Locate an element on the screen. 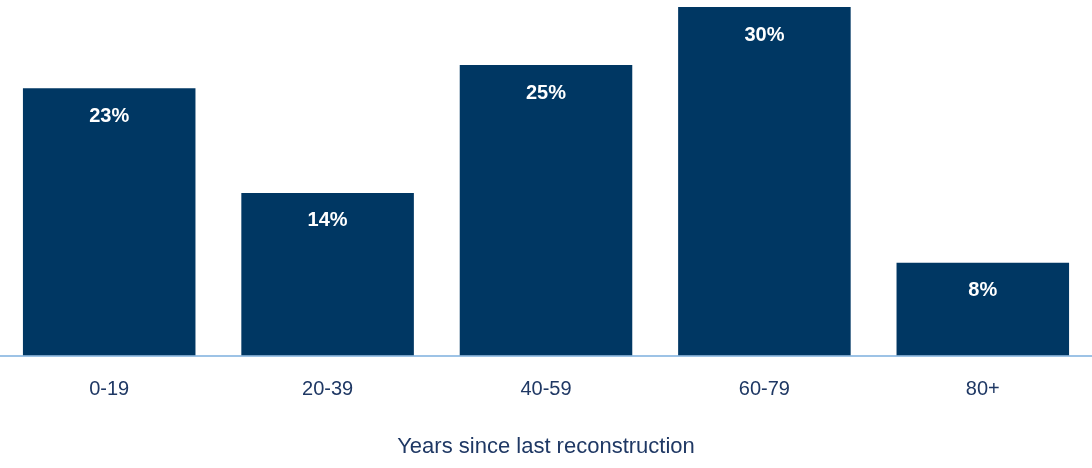 The image size is (1092, 468). data-label: 8% is located at coordinates (983, 289).